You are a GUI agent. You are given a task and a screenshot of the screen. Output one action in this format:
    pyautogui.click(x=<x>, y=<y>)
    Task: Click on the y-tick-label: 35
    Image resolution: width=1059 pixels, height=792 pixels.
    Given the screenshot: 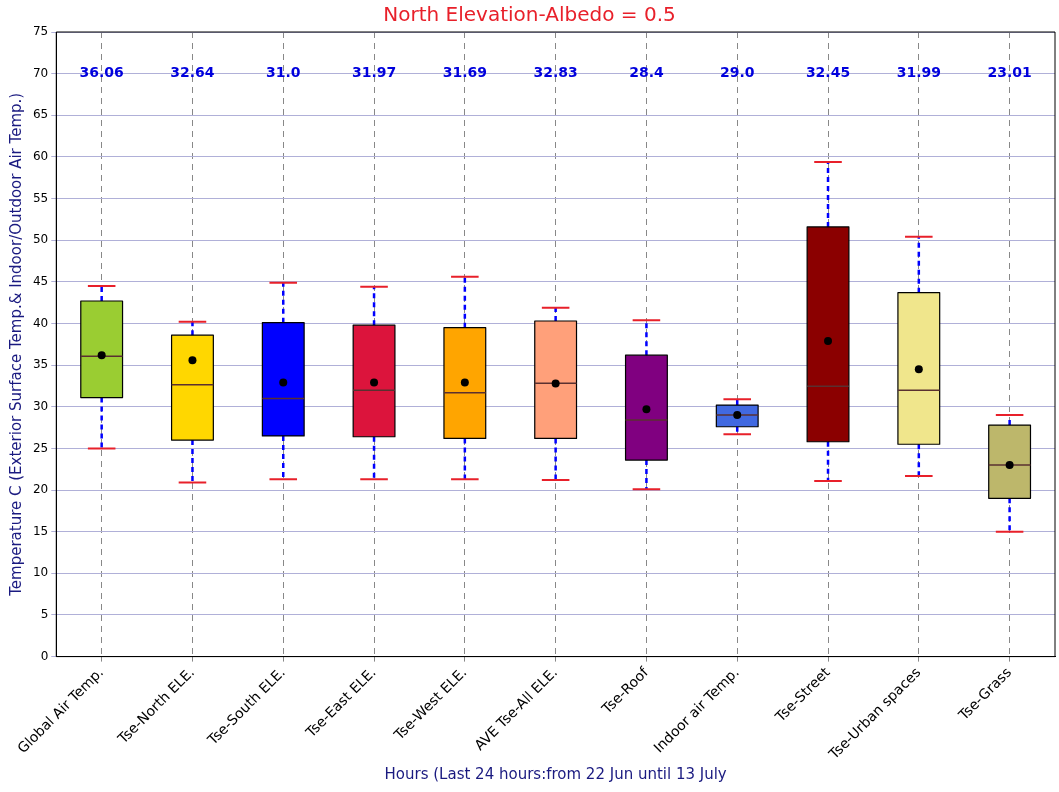 What is the action you would take?
    pyautogui.click(x=40, y=364)
    